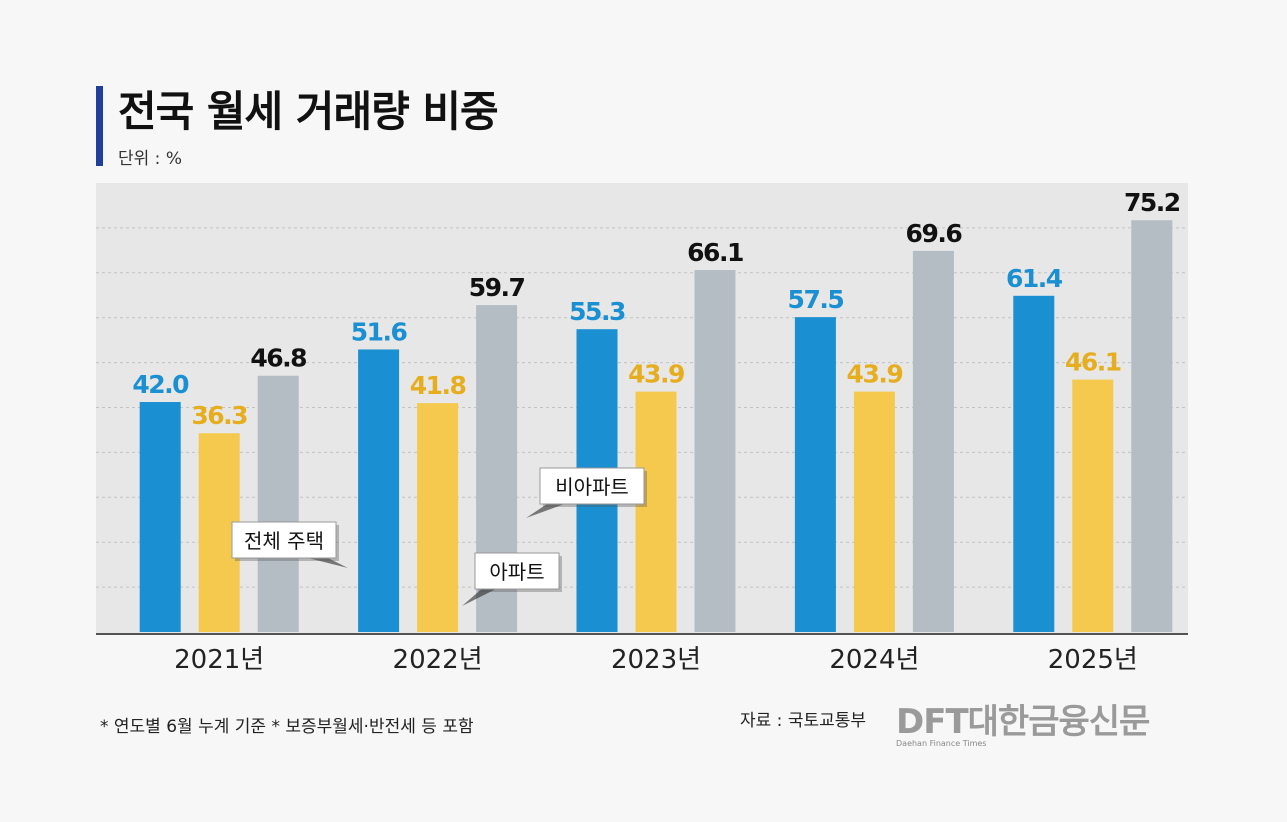 The width and height of the screenshot is (1287, 822). I want to click on chart-title: 전국 월세 거래량 비중, so click(308, 111).